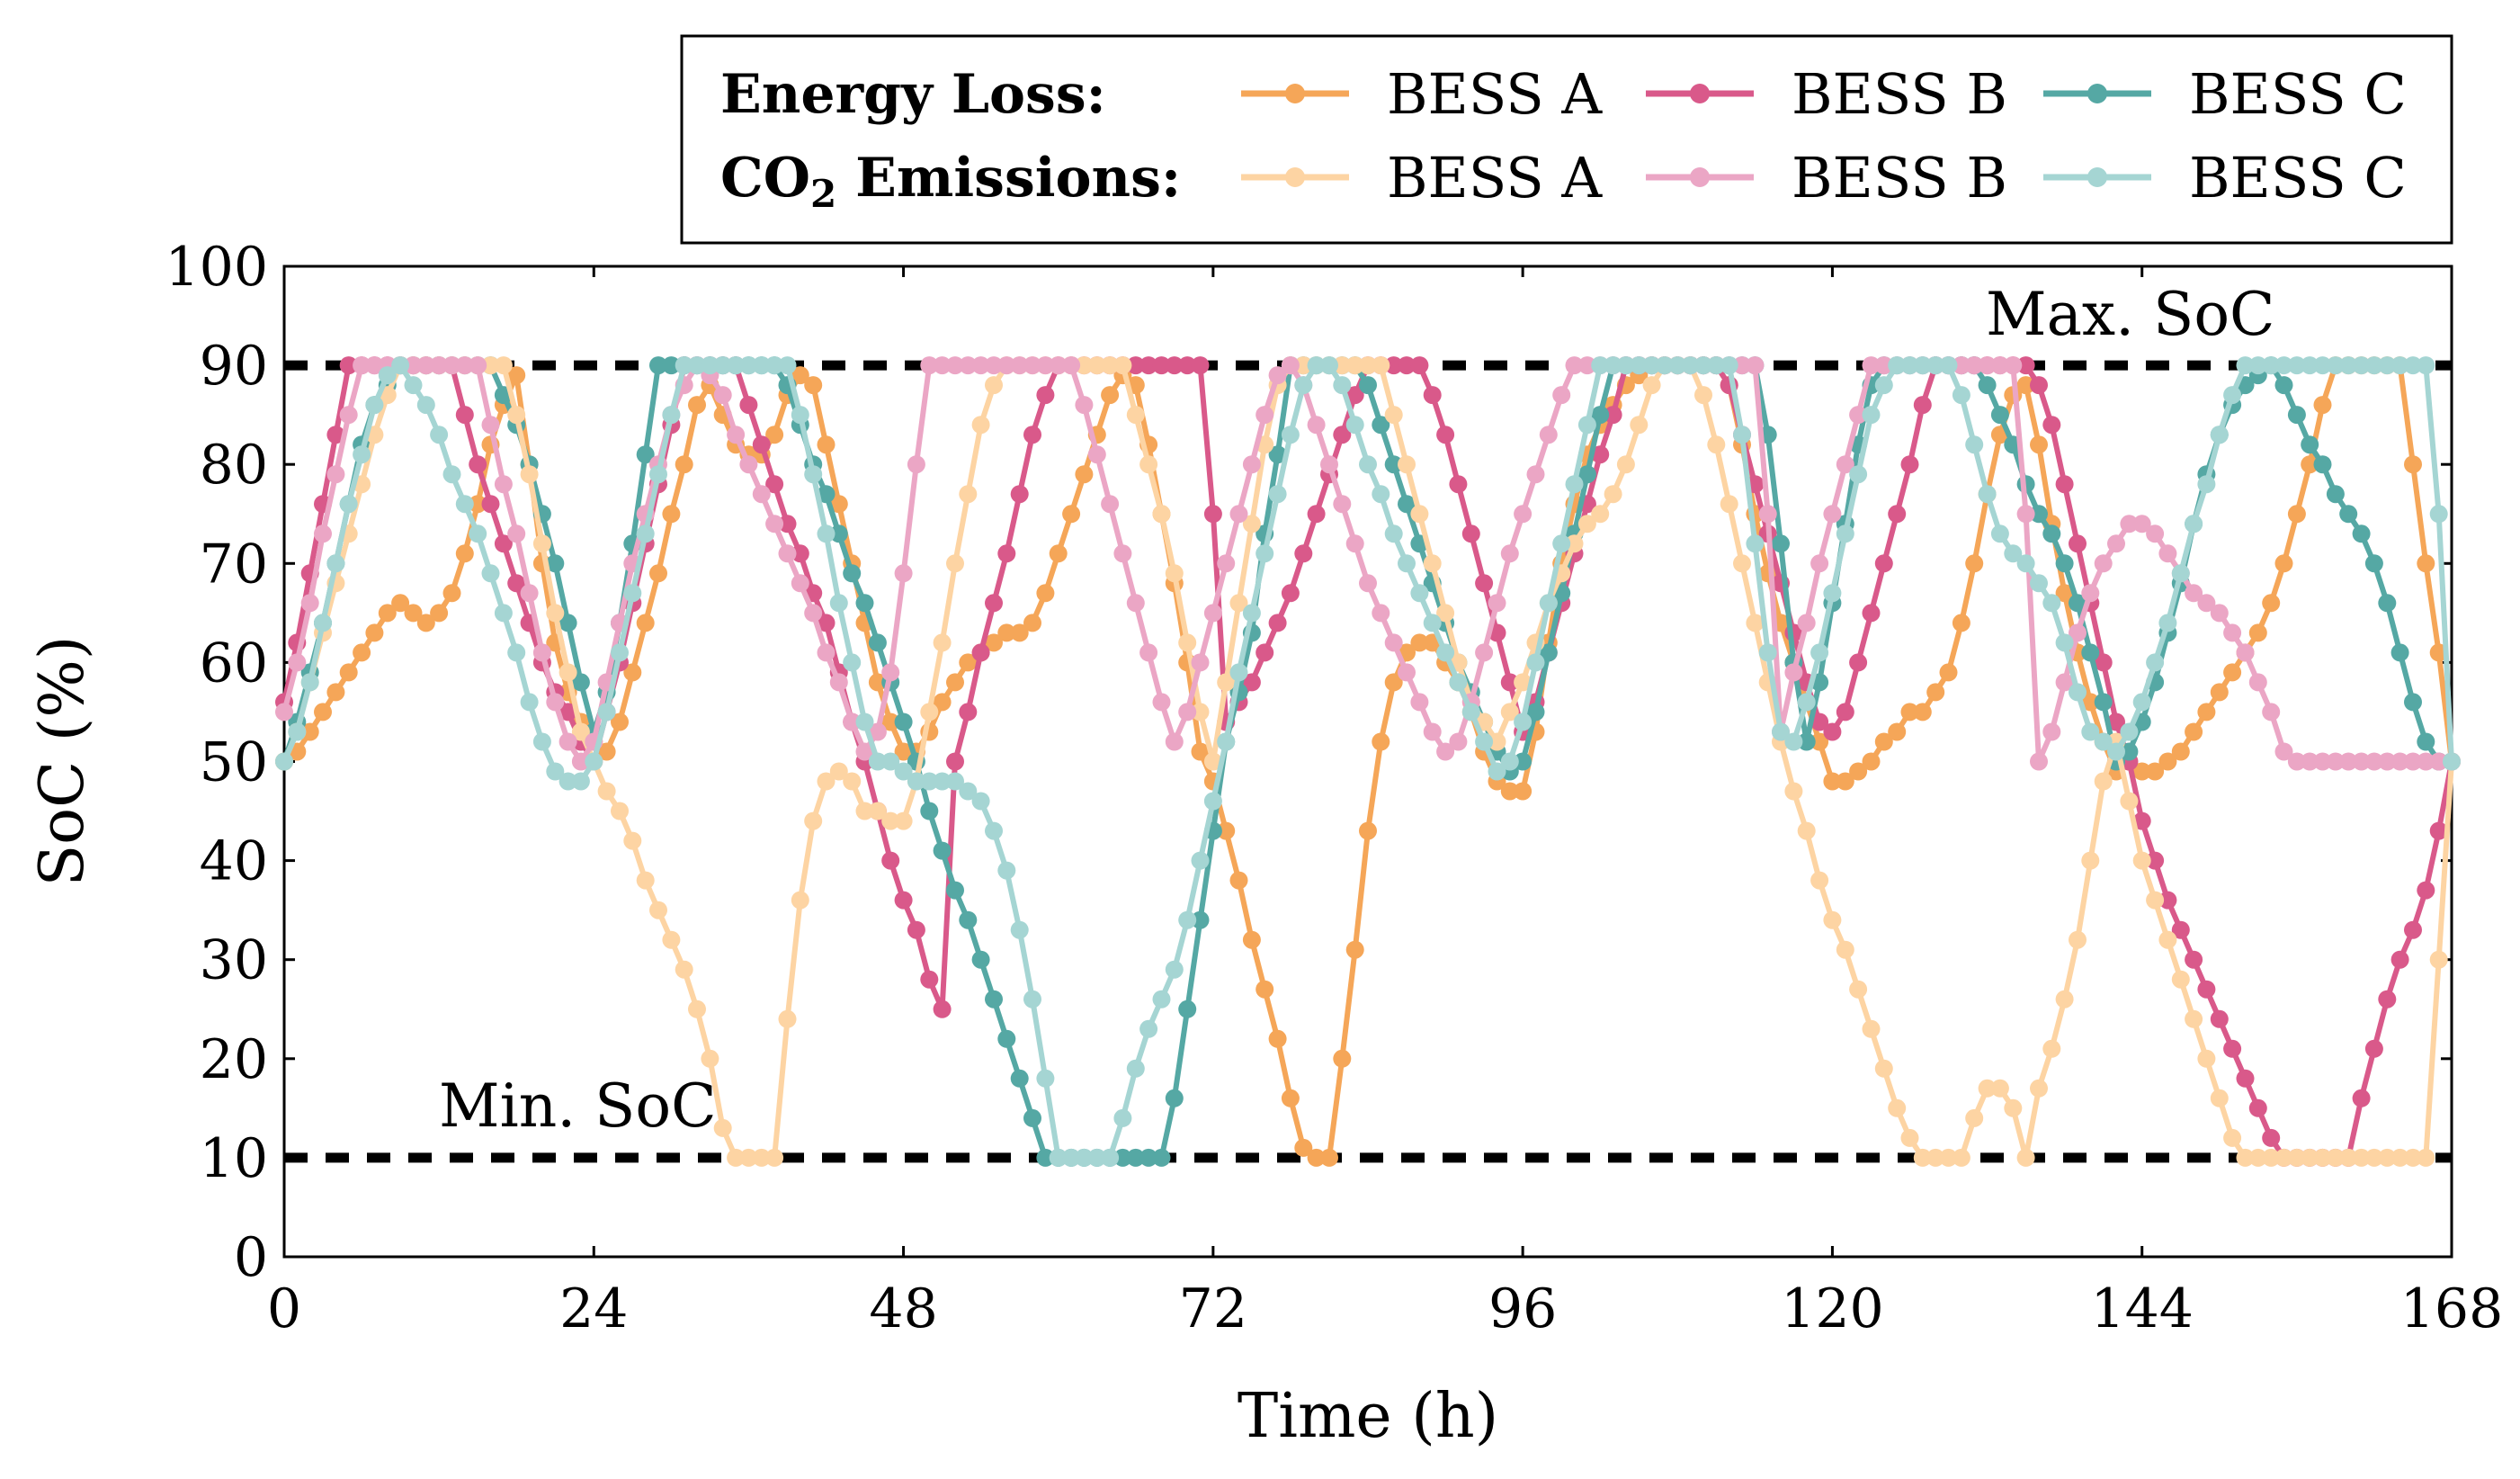 Image resolution: width=2520 pixels, height=1479 pixels. Describe the element at coordinates (1368, 1416) in the screenshot. I see `x-axis-title: Time (h)` at that location.